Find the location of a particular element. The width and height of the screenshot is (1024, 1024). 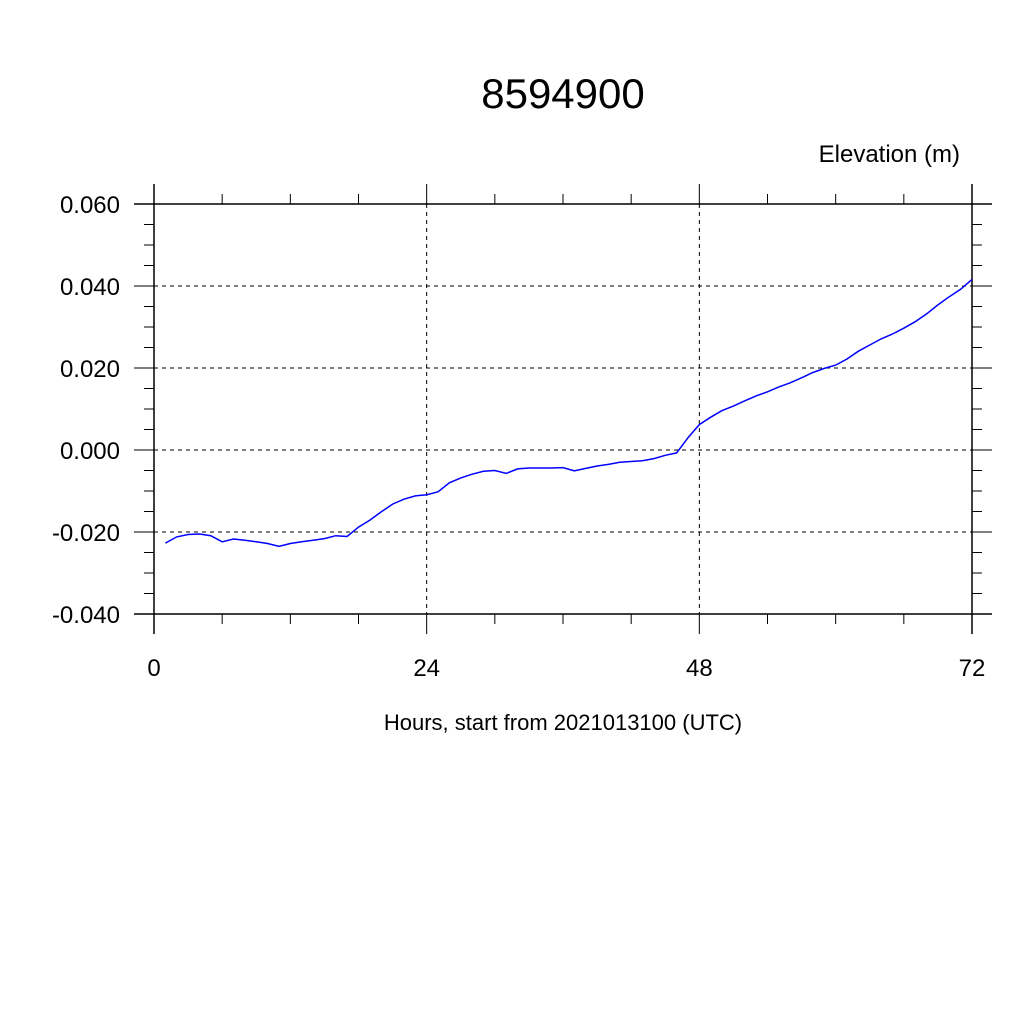

x-tick-label: 0 is located at coordinates (153, 668).